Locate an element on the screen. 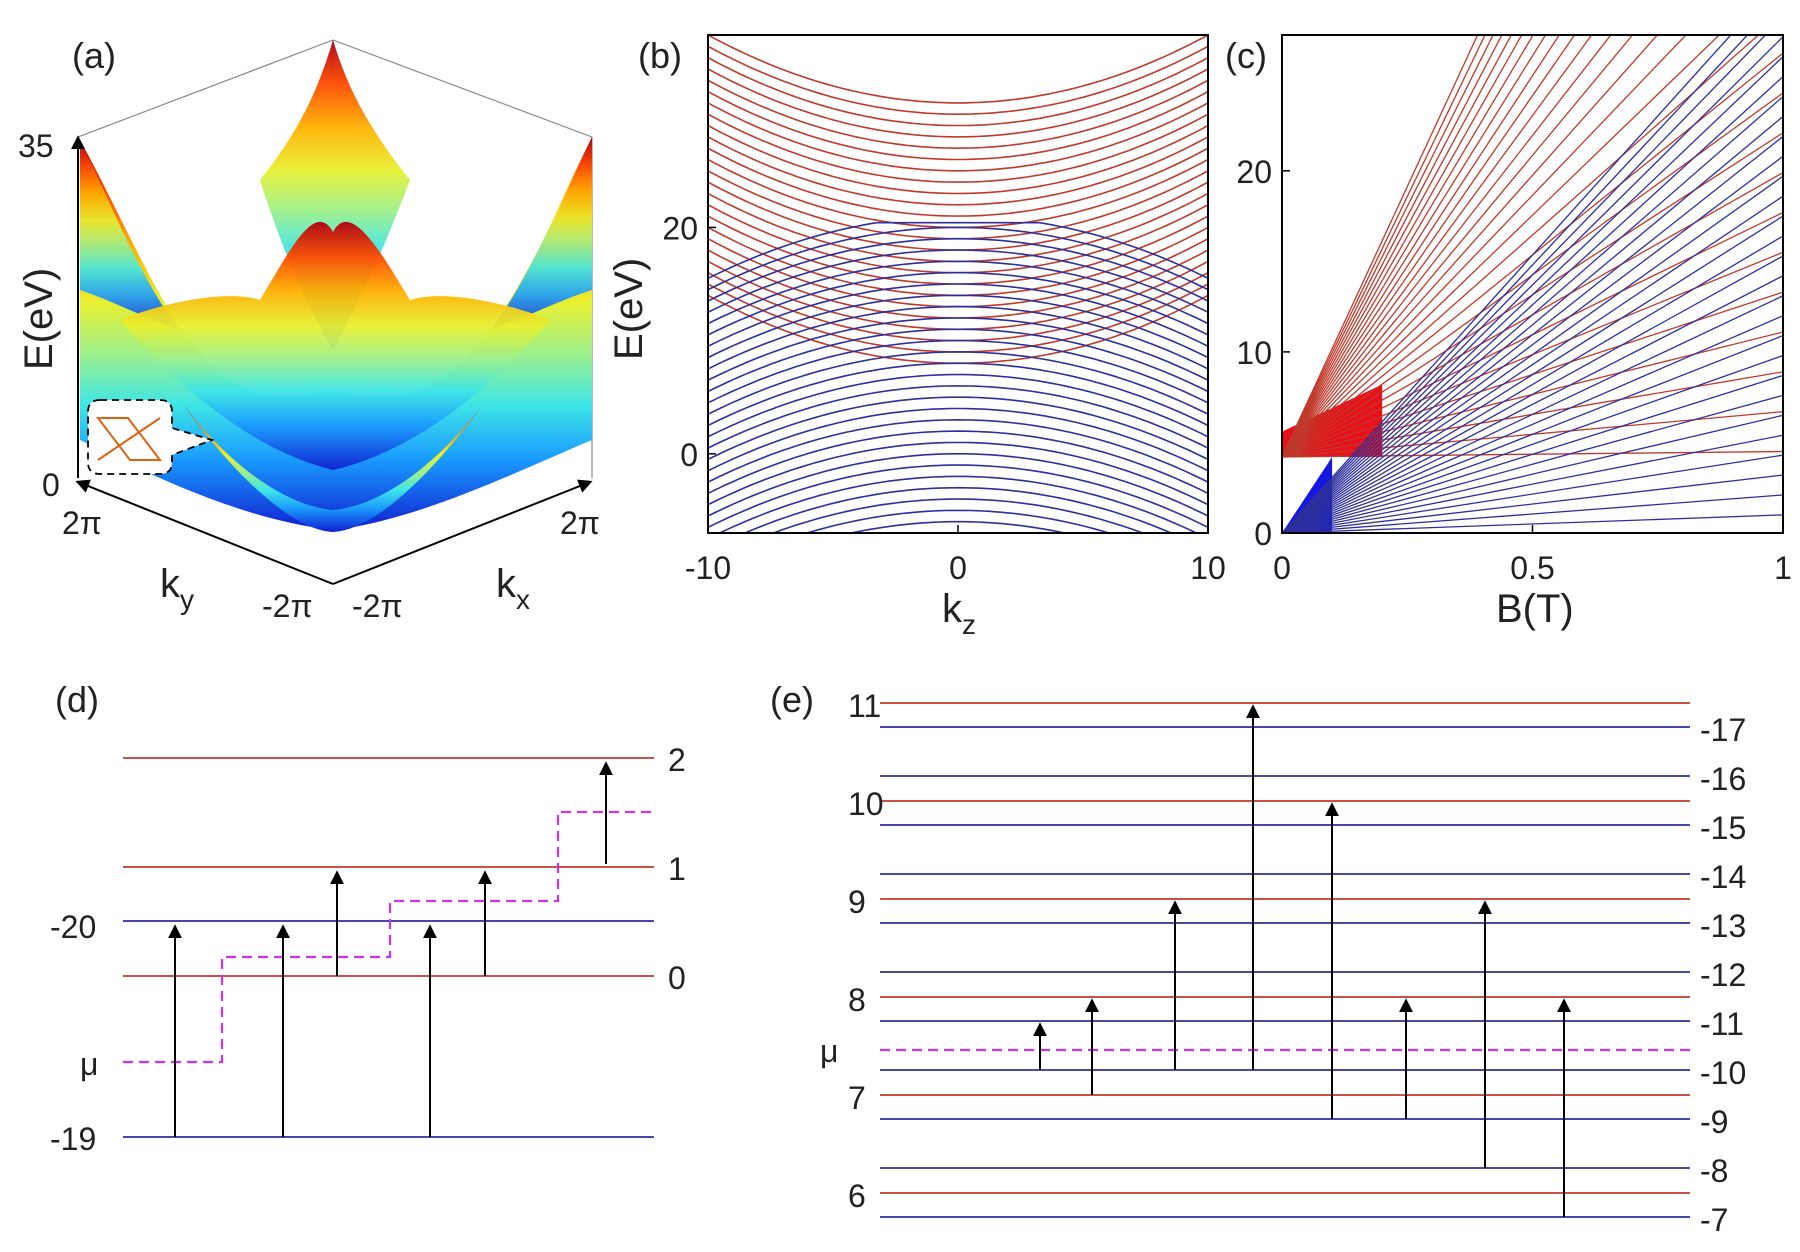 The height and width of the screenshot is (1252, 1800). ky-axis is located at coordinates (204, 532).